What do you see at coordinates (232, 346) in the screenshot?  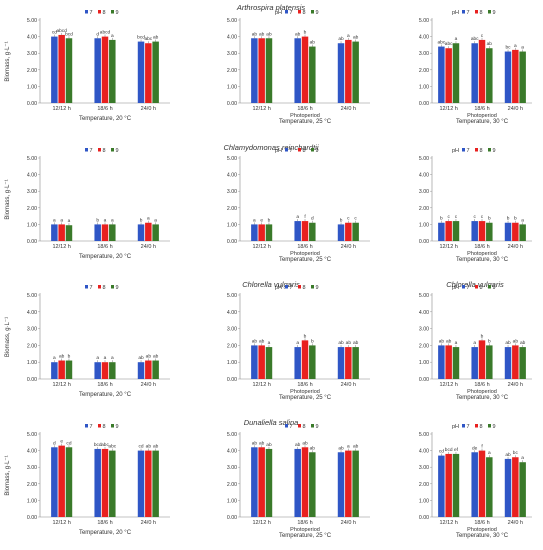 I see `y-tick-label: 2.00` at bounding box center [232, 346].